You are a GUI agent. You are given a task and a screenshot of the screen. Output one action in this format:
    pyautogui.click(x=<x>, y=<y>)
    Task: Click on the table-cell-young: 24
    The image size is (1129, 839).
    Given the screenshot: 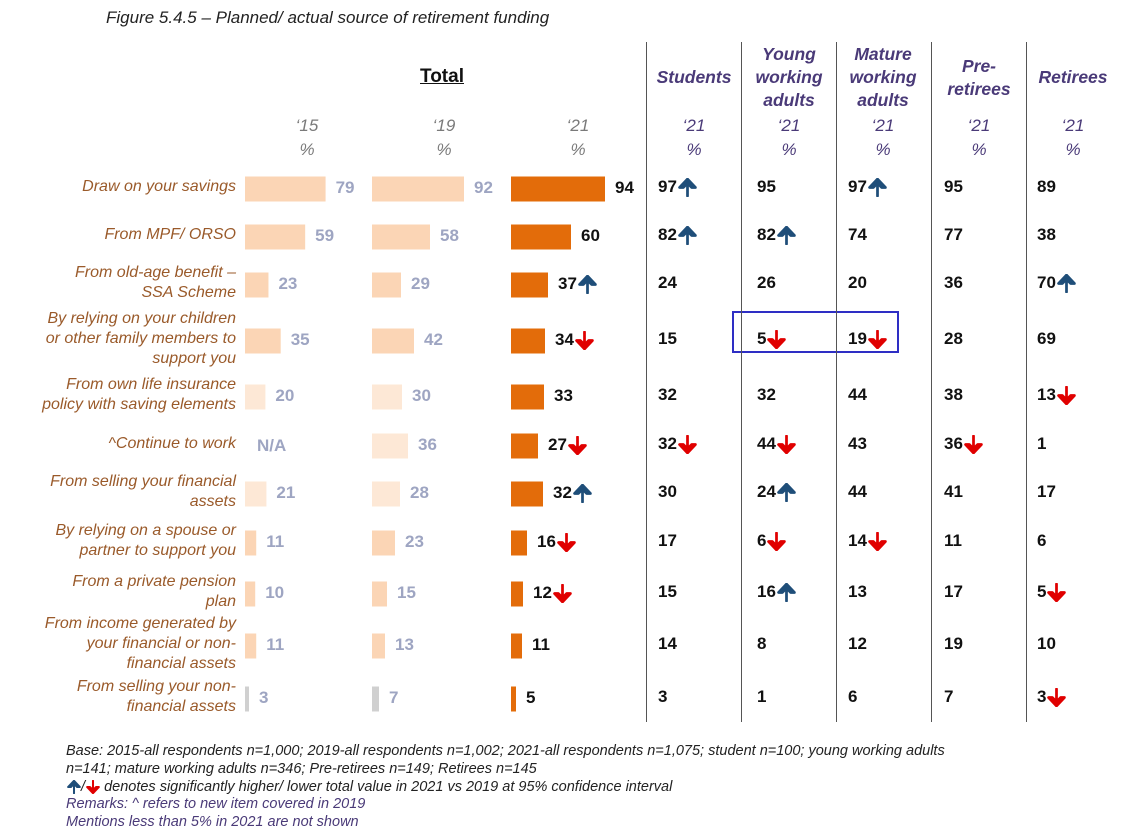 What is the action you would take?
    pyautogui.click(x=776, y=492)
    